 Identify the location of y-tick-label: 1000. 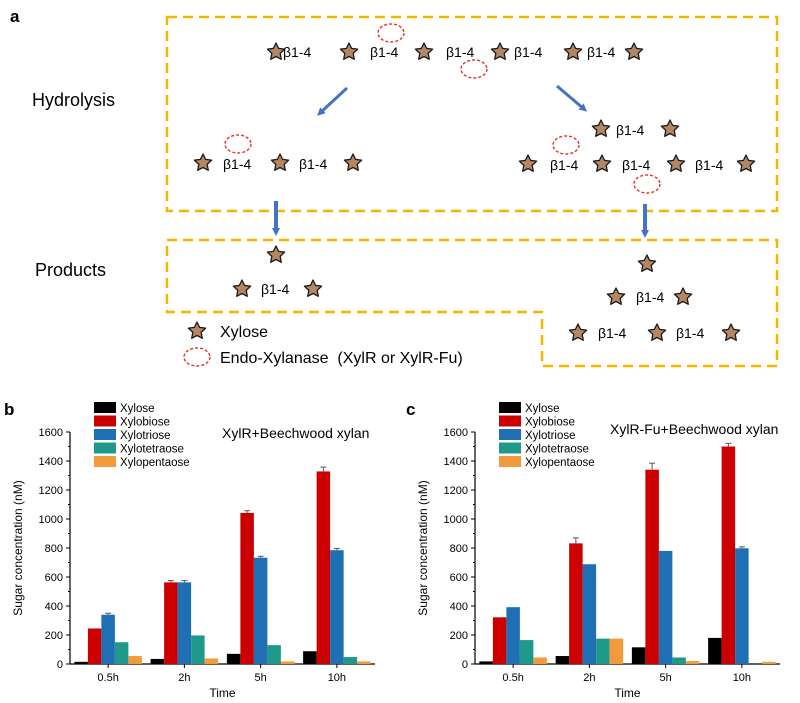
(456, 520).